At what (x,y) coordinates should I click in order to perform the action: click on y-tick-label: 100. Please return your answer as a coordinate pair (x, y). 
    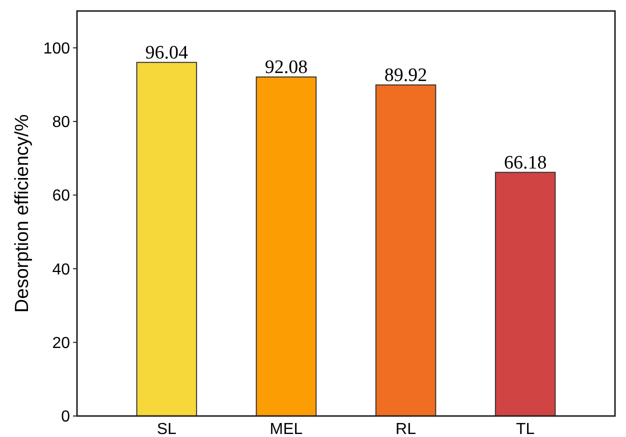
    Looking at the image, I should click on (56, 49).